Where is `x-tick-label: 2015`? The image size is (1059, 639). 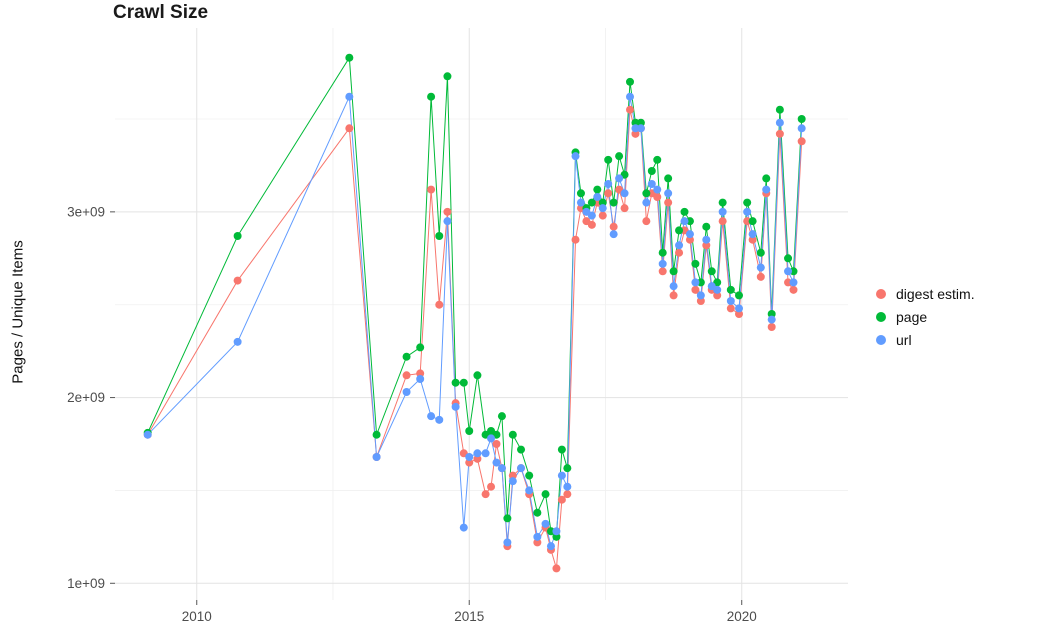 x-tick-label: 2015 is located at coordinates (469, 616).